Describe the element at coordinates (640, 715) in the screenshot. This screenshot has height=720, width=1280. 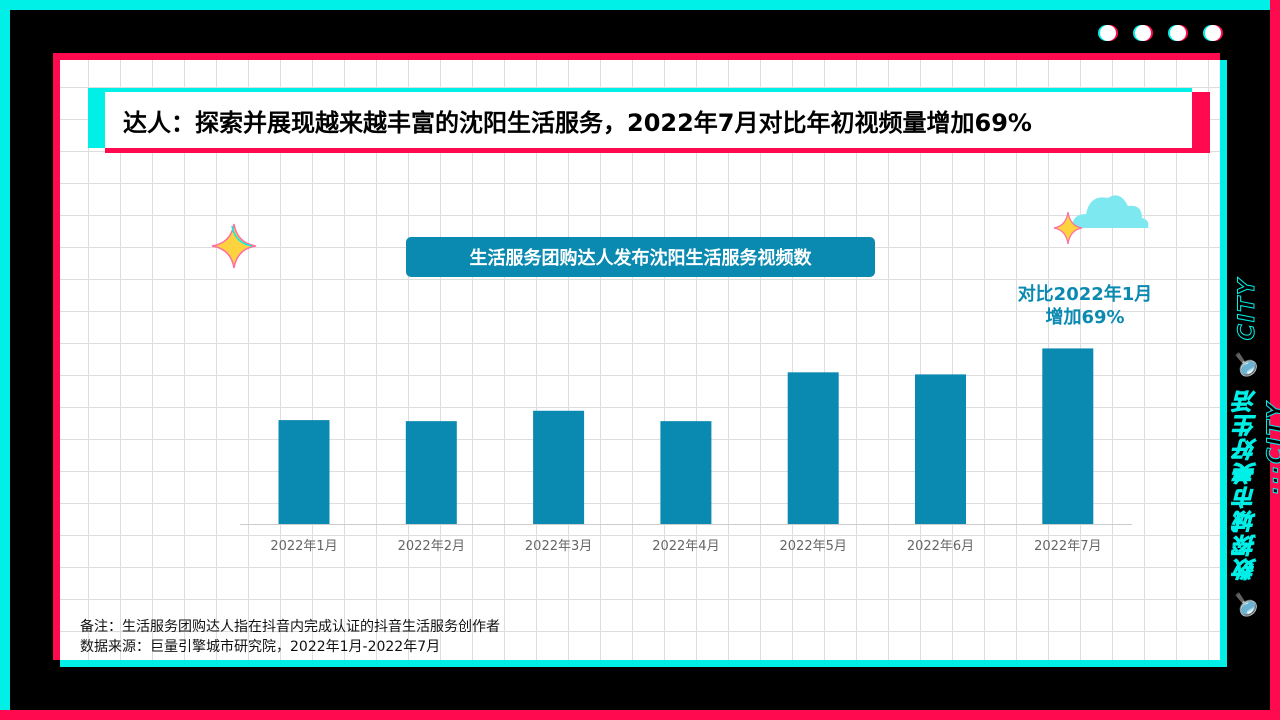
I see `bottom-border` at that location.